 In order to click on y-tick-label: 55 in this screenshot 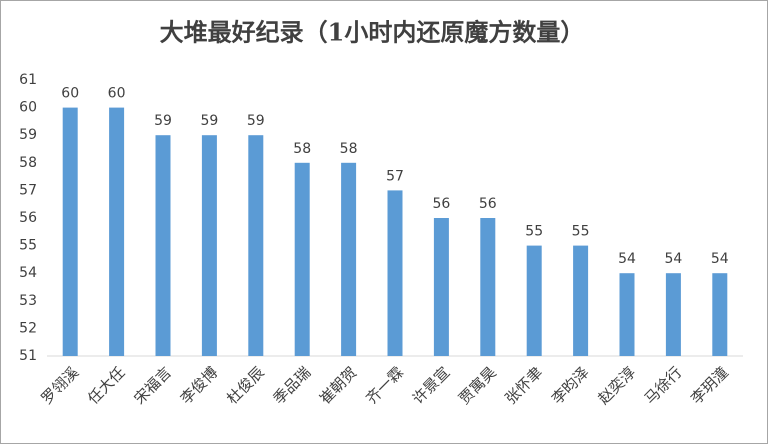, I will do `click(28, 246)`.